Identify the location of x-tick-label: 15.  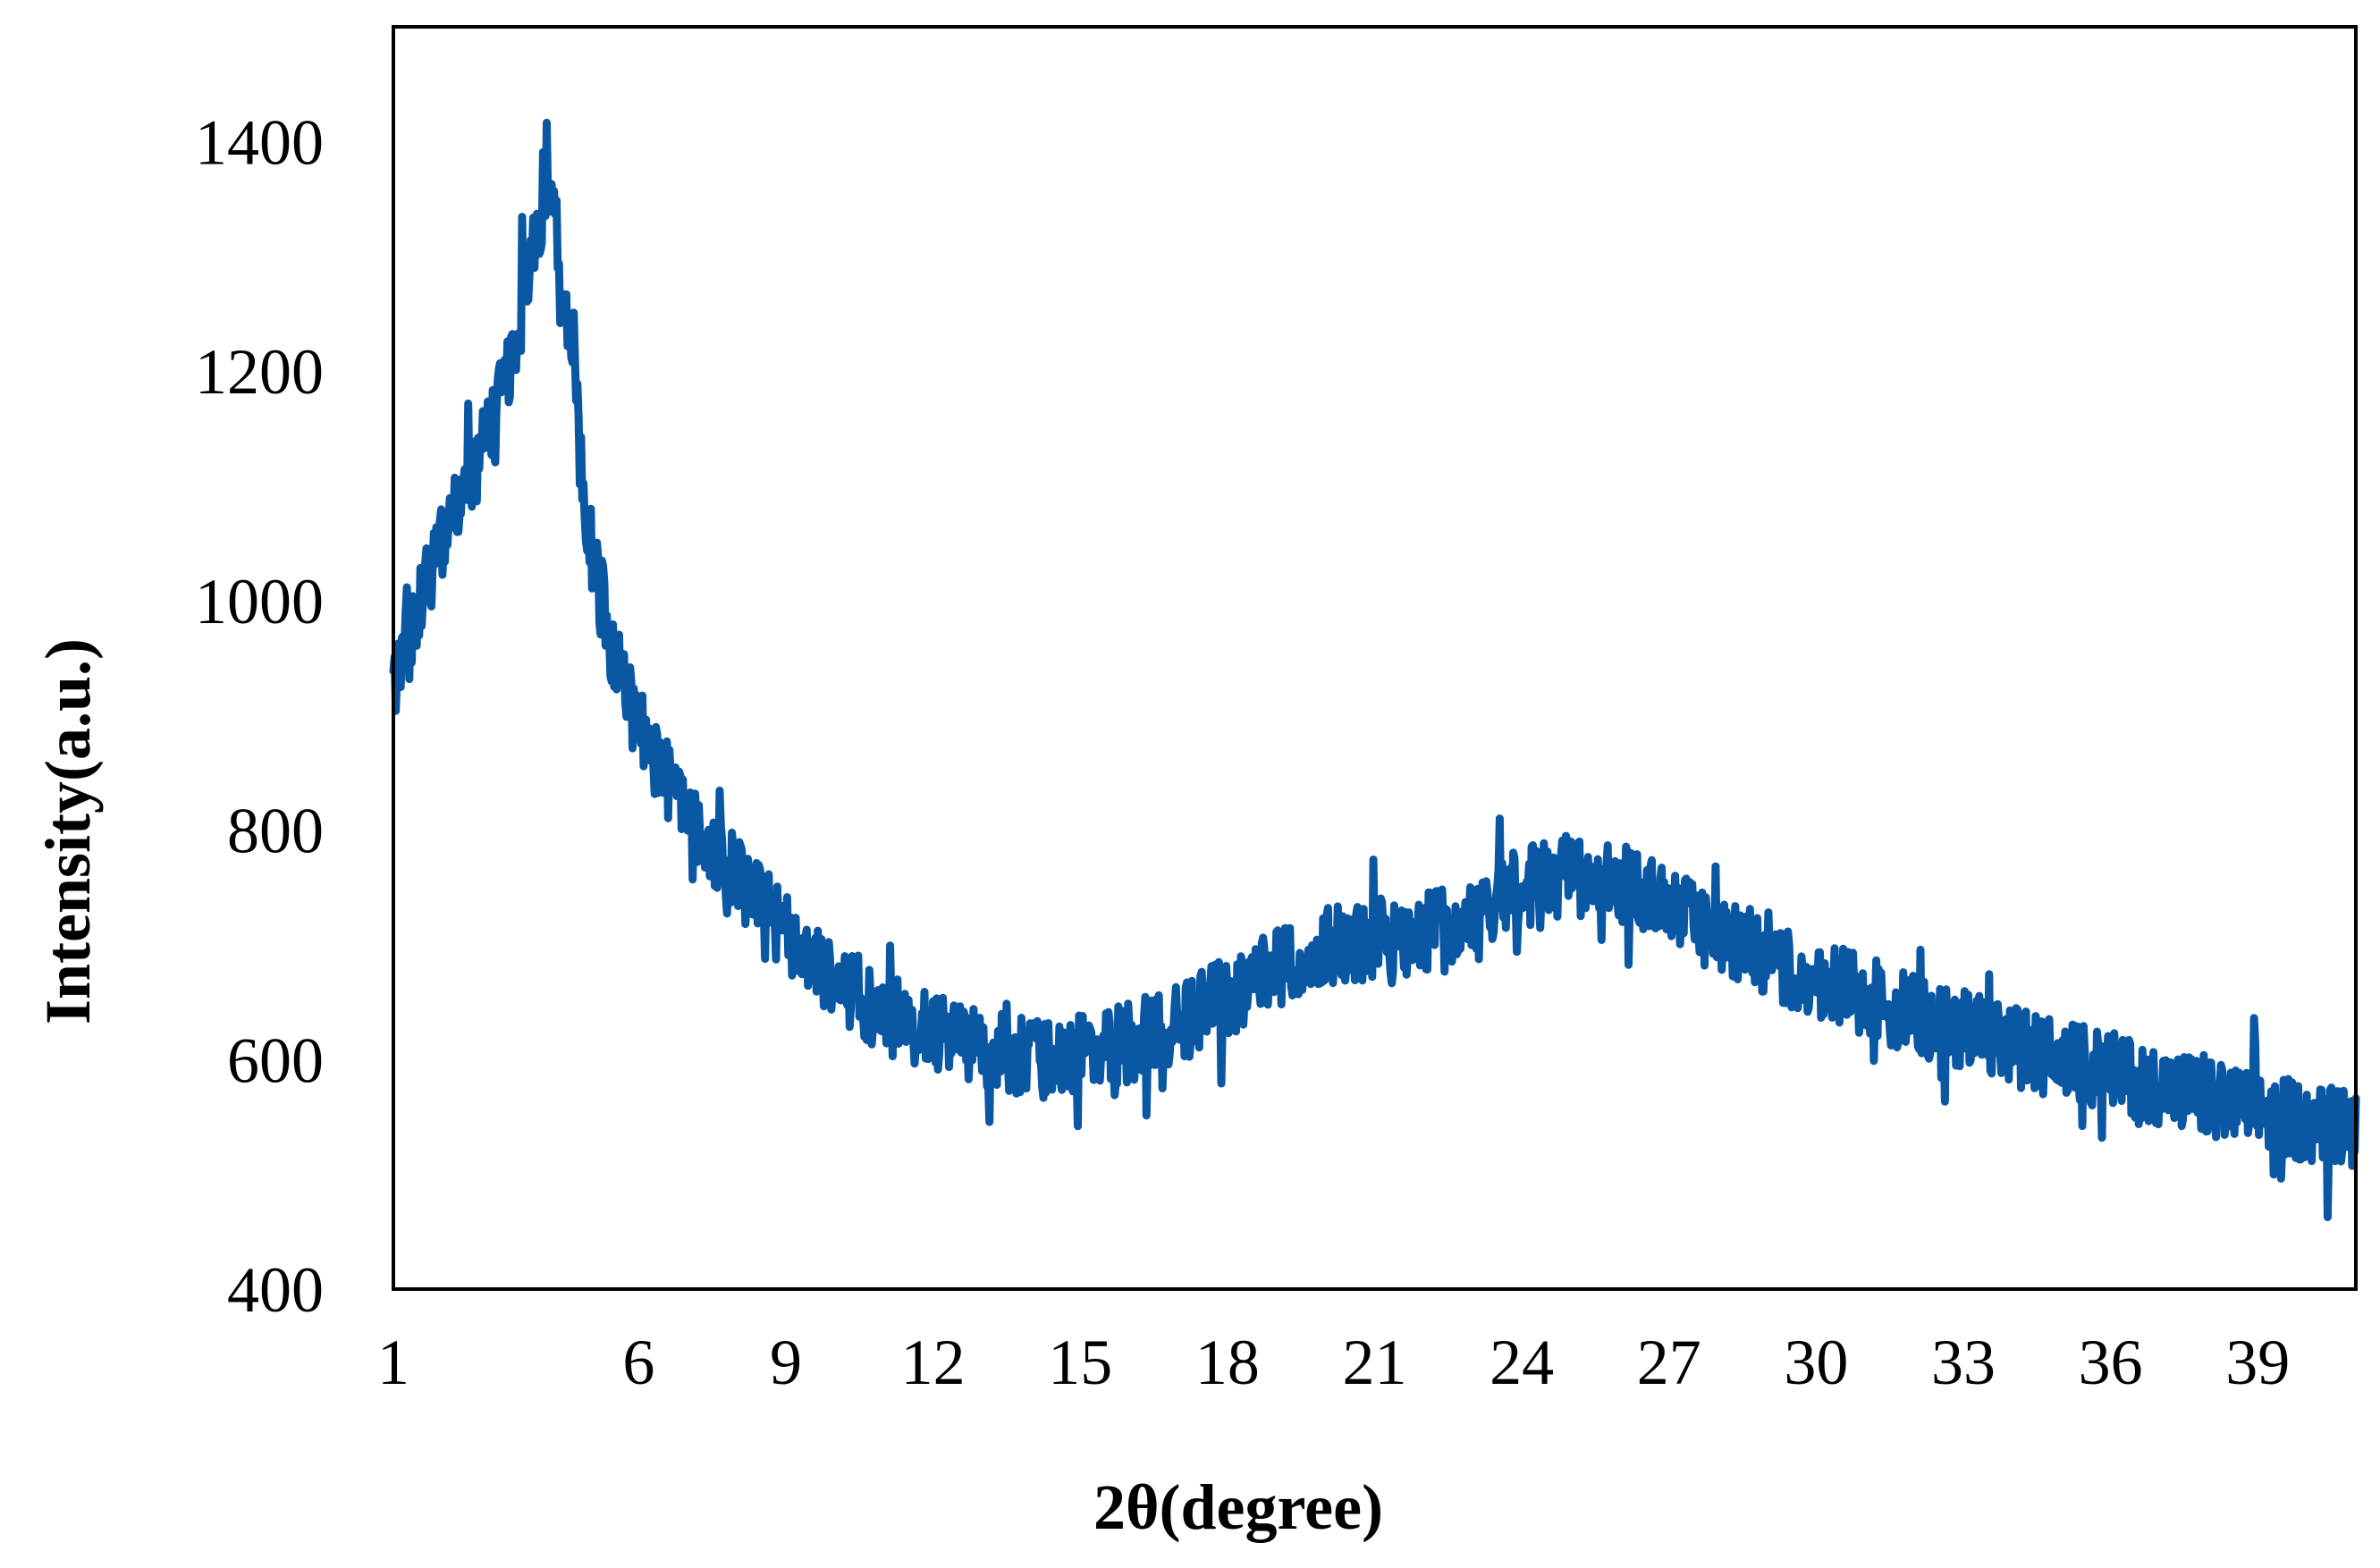
(1080, 1362).